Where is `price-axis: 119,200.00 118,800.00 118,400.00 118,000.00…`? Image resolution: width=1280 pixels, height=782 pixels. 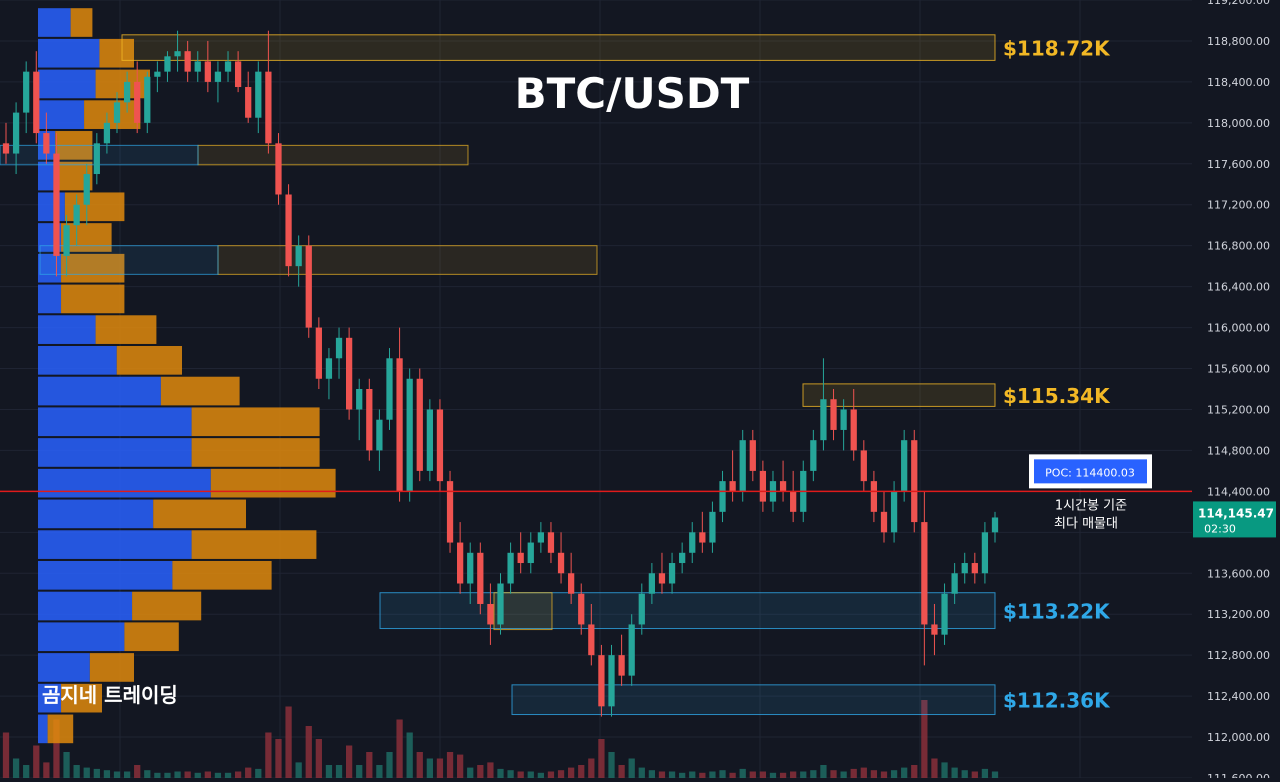
price-axis: 119,200.00 118,800.00 118,400.00 118,000.00… is located at coordinates (1236, 391).